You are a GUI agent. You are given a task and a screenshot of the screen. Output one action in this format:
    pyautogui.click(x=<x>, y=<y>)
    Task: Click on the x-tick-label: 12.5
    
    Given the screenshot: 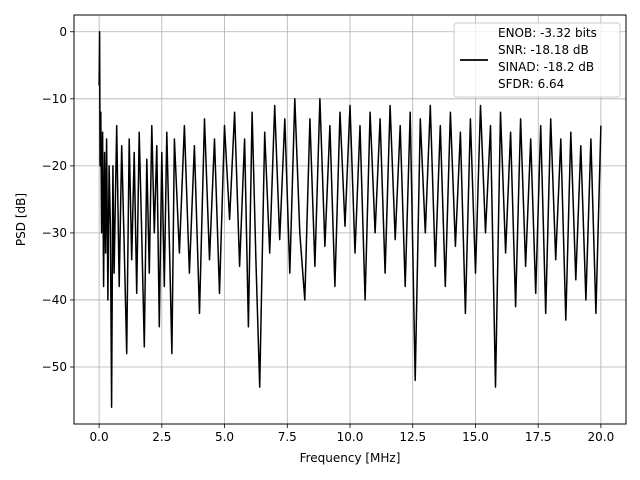 What is the action you would take?
    pyautogui.click(x=412, y=437)
    